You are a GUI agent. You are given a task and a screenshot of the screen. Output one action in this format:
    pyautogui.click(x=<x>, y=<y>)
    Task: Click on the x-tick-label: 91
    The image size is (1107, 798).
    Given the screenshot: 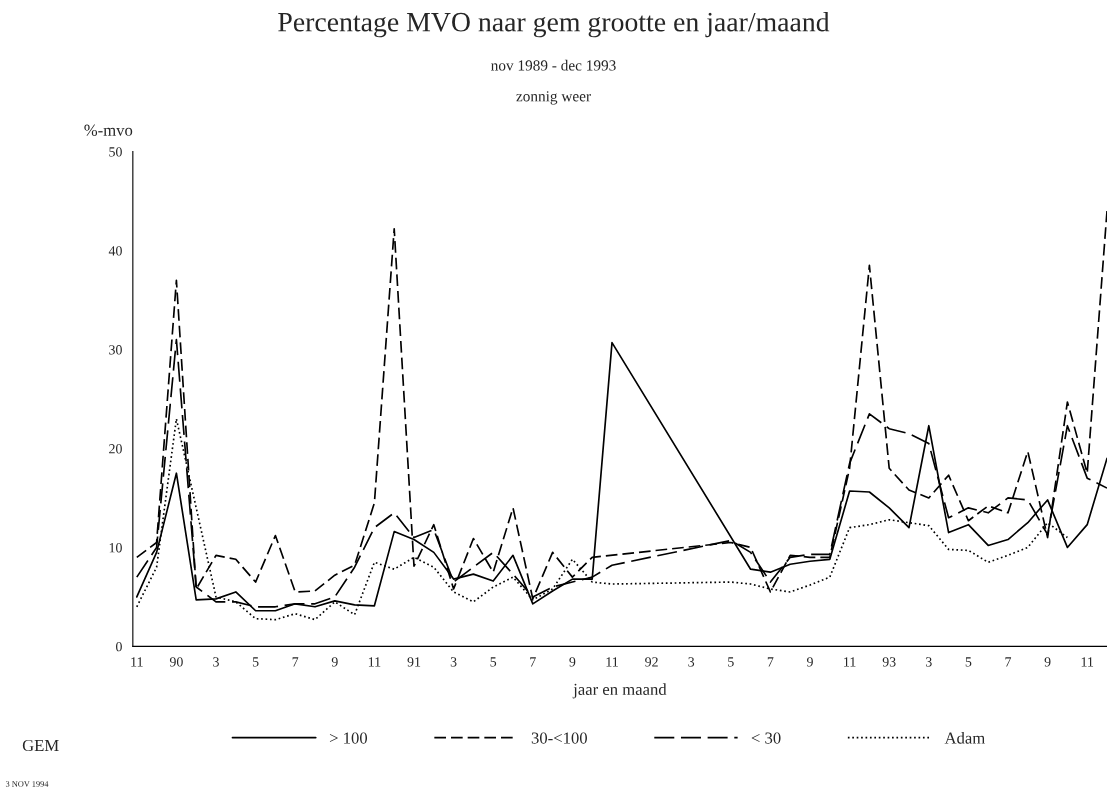 What is the action you would take?
    pyautogui.click(x=414, y=662)
    